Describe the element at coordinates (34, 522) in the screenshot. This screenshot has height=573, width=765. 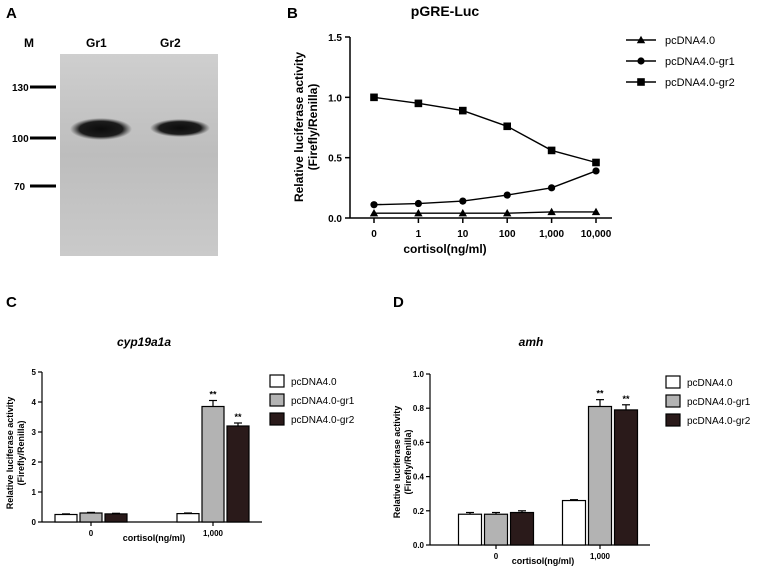
I see `chart-c-ytick-label: 0` at that location.